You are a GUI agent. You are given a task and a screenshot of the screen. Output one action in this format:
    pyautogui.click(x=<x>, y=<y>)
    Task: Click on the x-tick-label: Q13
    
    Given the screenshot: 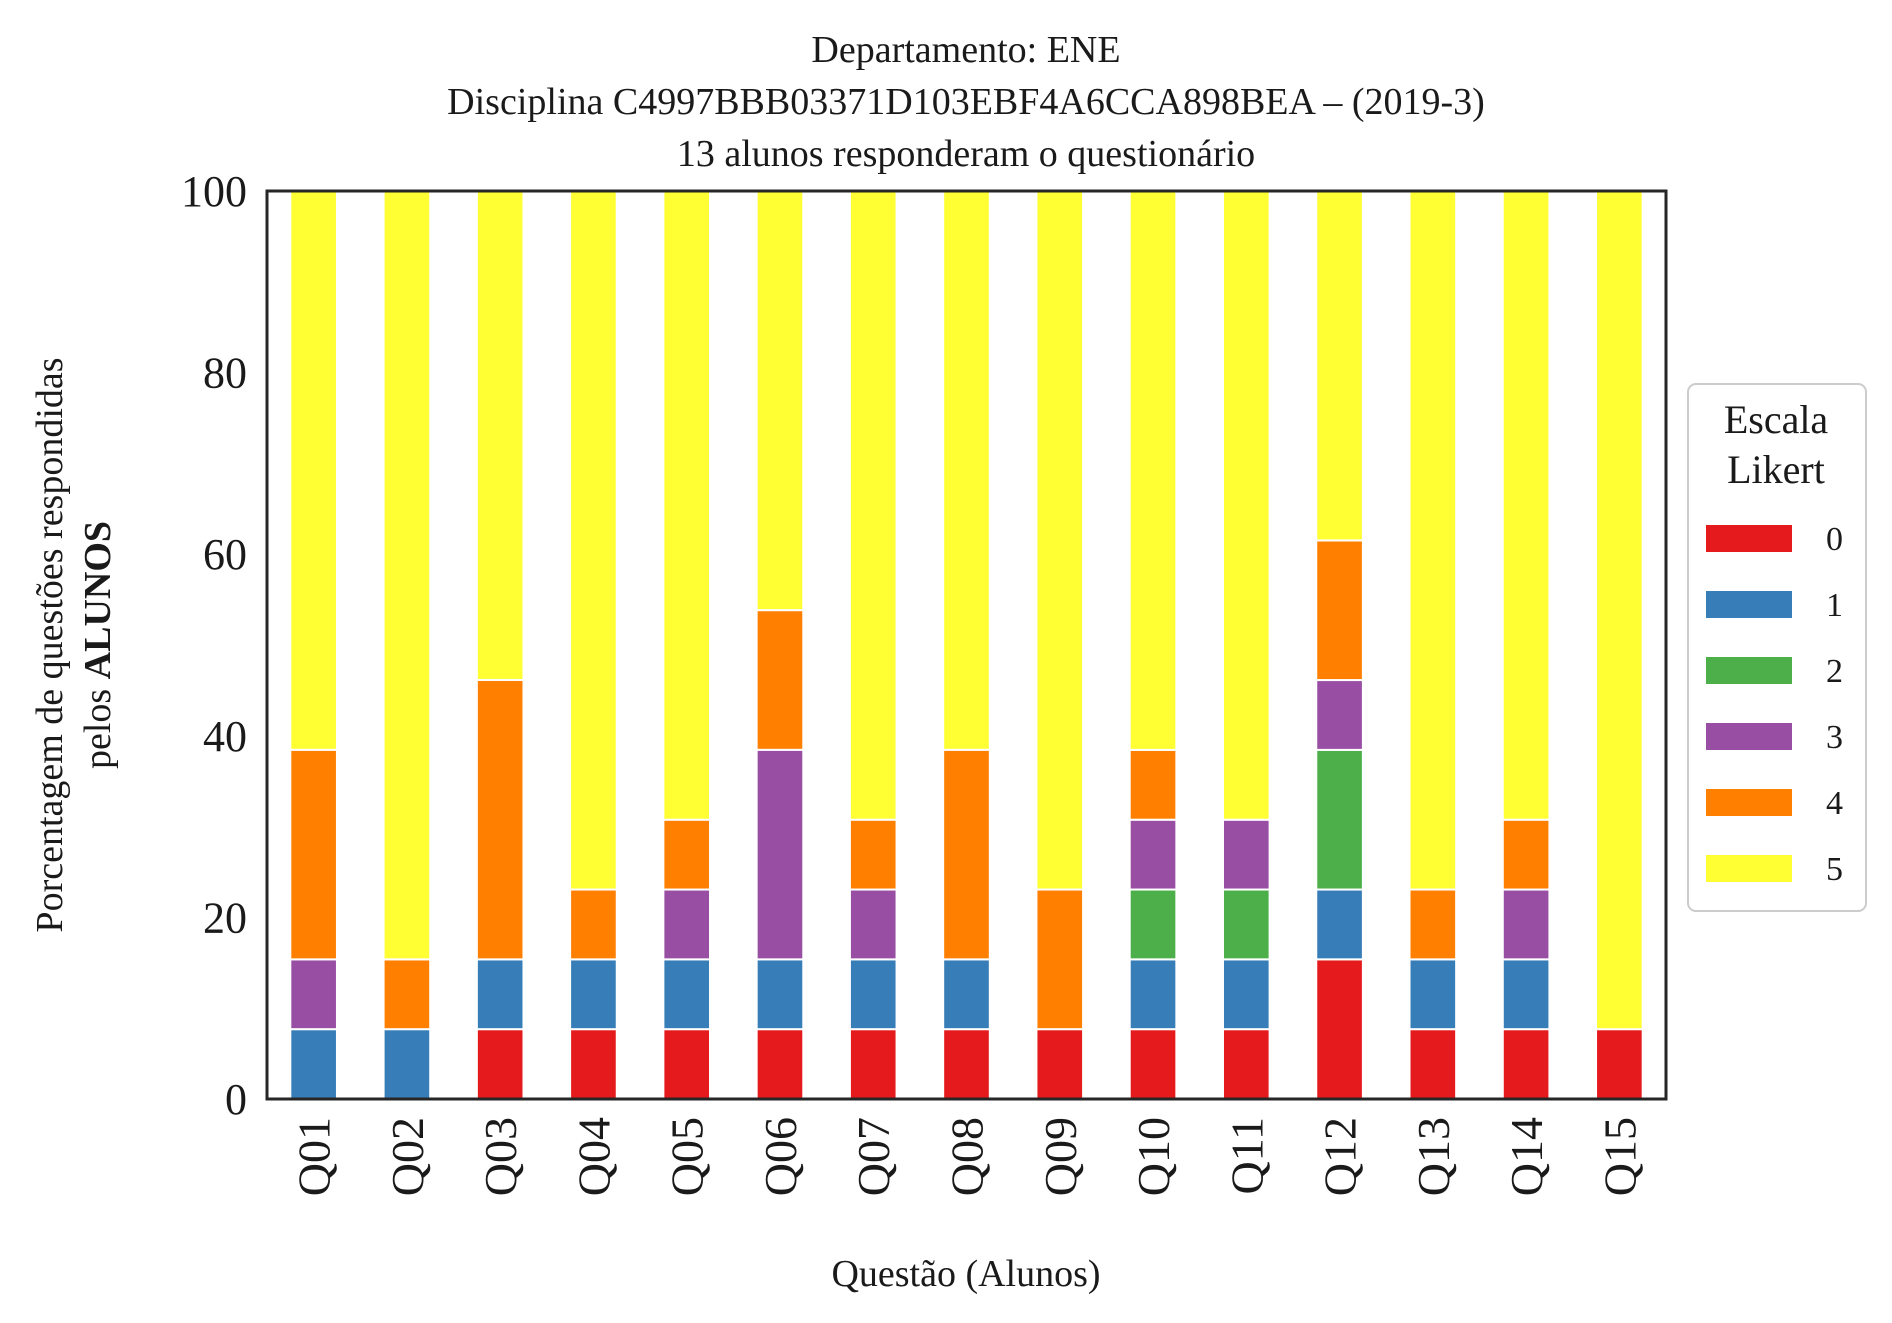 What is the action you would take?
    pyautogui.click(x=1433, y=1156)
    